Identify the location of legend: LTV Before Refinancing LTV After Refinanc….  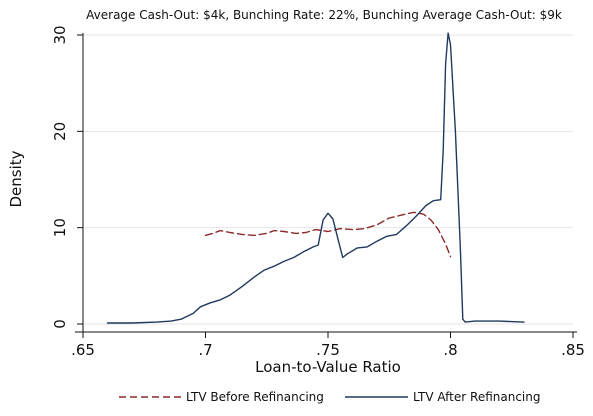
(329, 397).